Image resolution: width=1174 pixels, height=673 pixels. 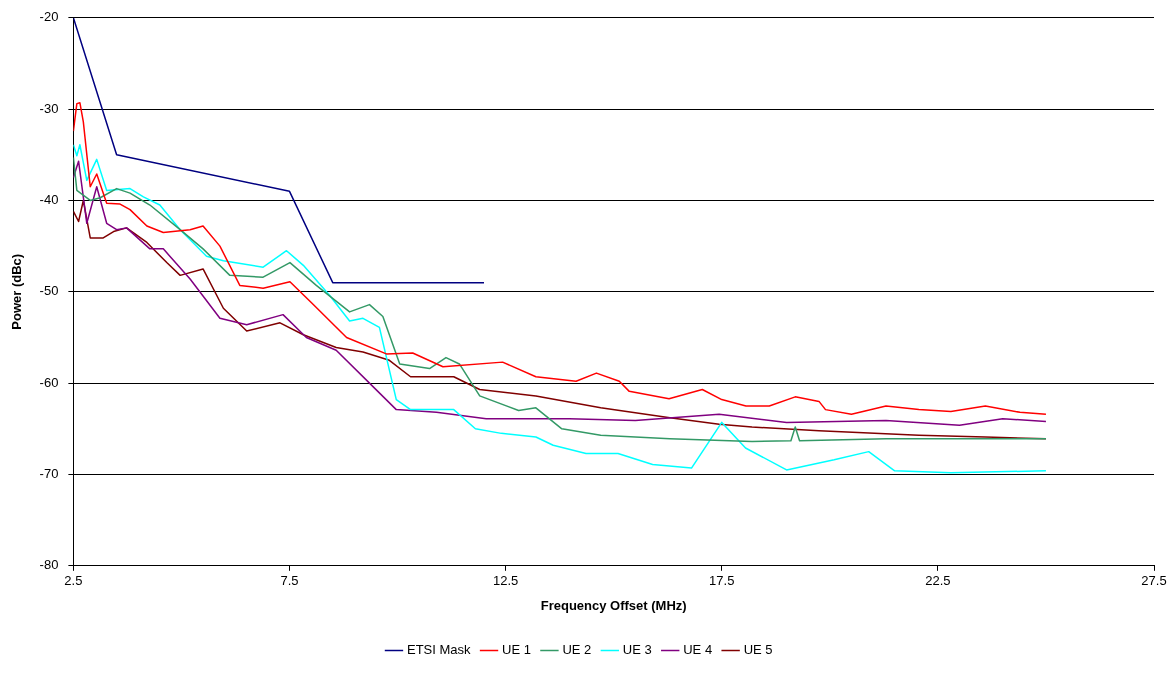 I want to click on y-tick-label: -60, so click(x=49, y=382).